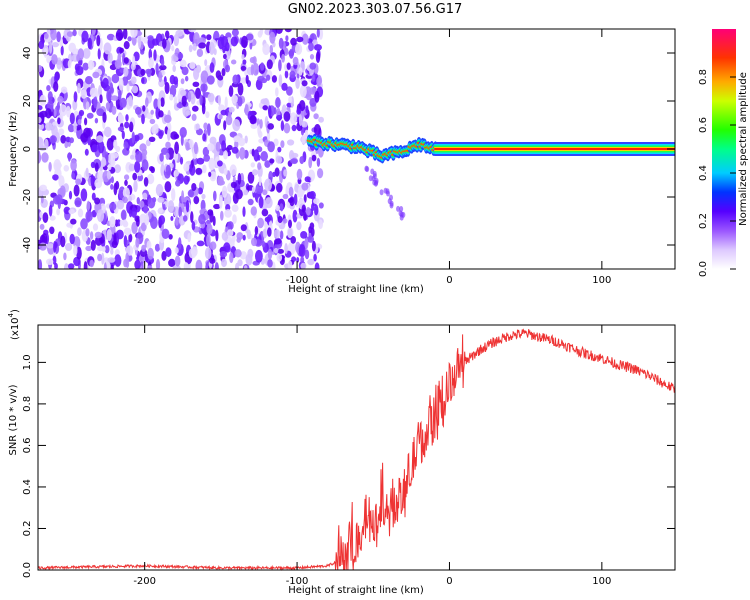 This screenshot has height=600, width=750. What do you see at coordinates (144, 280) in the screenshot?
I see `x-tick-label: -200` at bounding box center [144, 280].